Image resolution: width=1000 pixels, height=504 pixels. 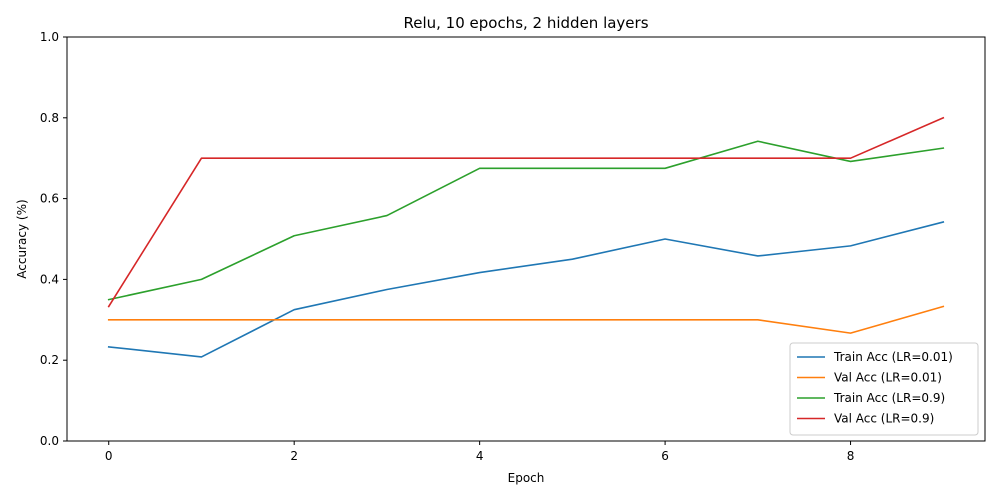 I want to click on chart-title: Relu, 10 epochs, 2 hidden layers, so click(x=525, y=23).